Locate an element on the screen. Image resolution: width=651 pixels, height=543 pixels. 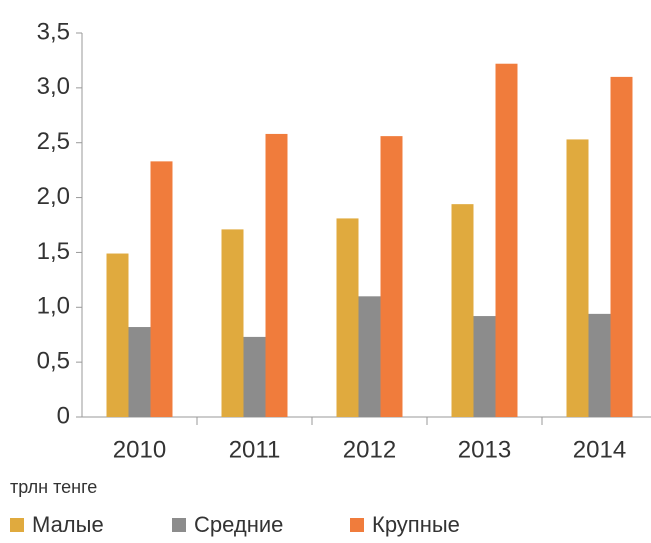
x-tick-label: 2012 is located at coordinates (369, 449).